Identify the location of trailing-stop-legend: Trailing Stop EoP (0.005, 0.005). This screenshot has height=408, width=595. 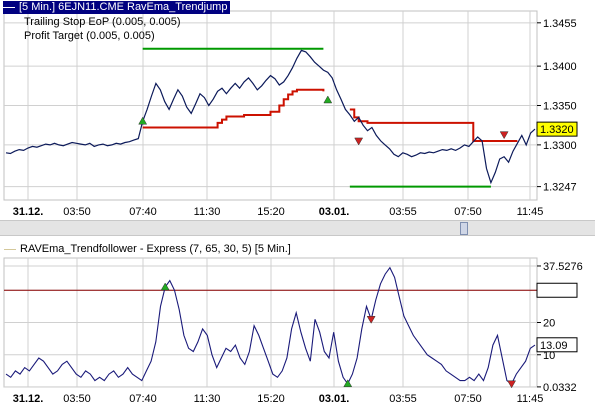
(102, 22).